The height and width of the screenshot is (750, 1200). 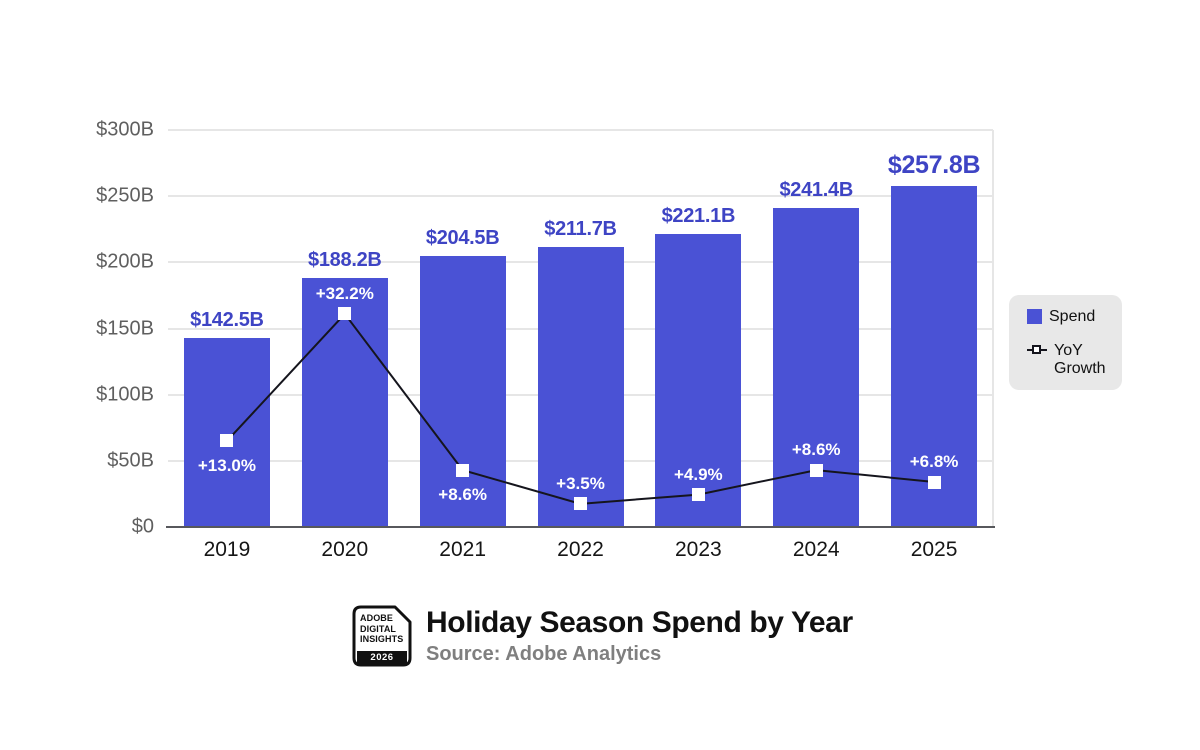 What do you see at coordinates (934, 549) in the screenshot?
I see `x-axis-label-2025: 2025` at bounding box center [934, 549].